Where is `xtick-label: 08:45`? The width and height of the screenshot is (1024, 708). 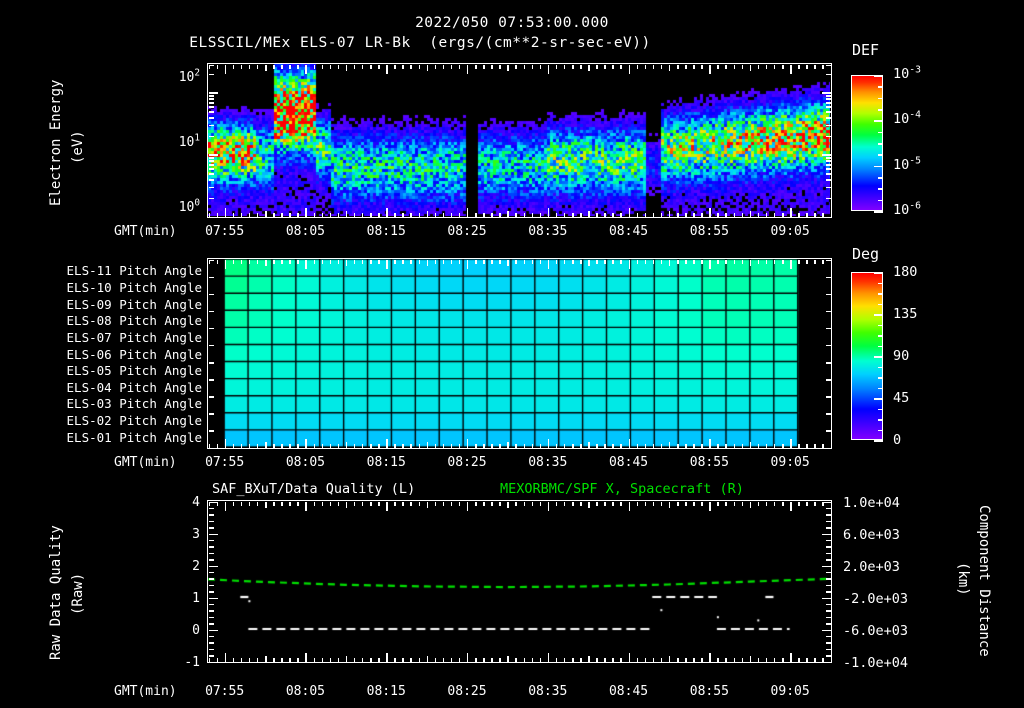
xtick-label: 08:45 is located at coordinates (628, 462).